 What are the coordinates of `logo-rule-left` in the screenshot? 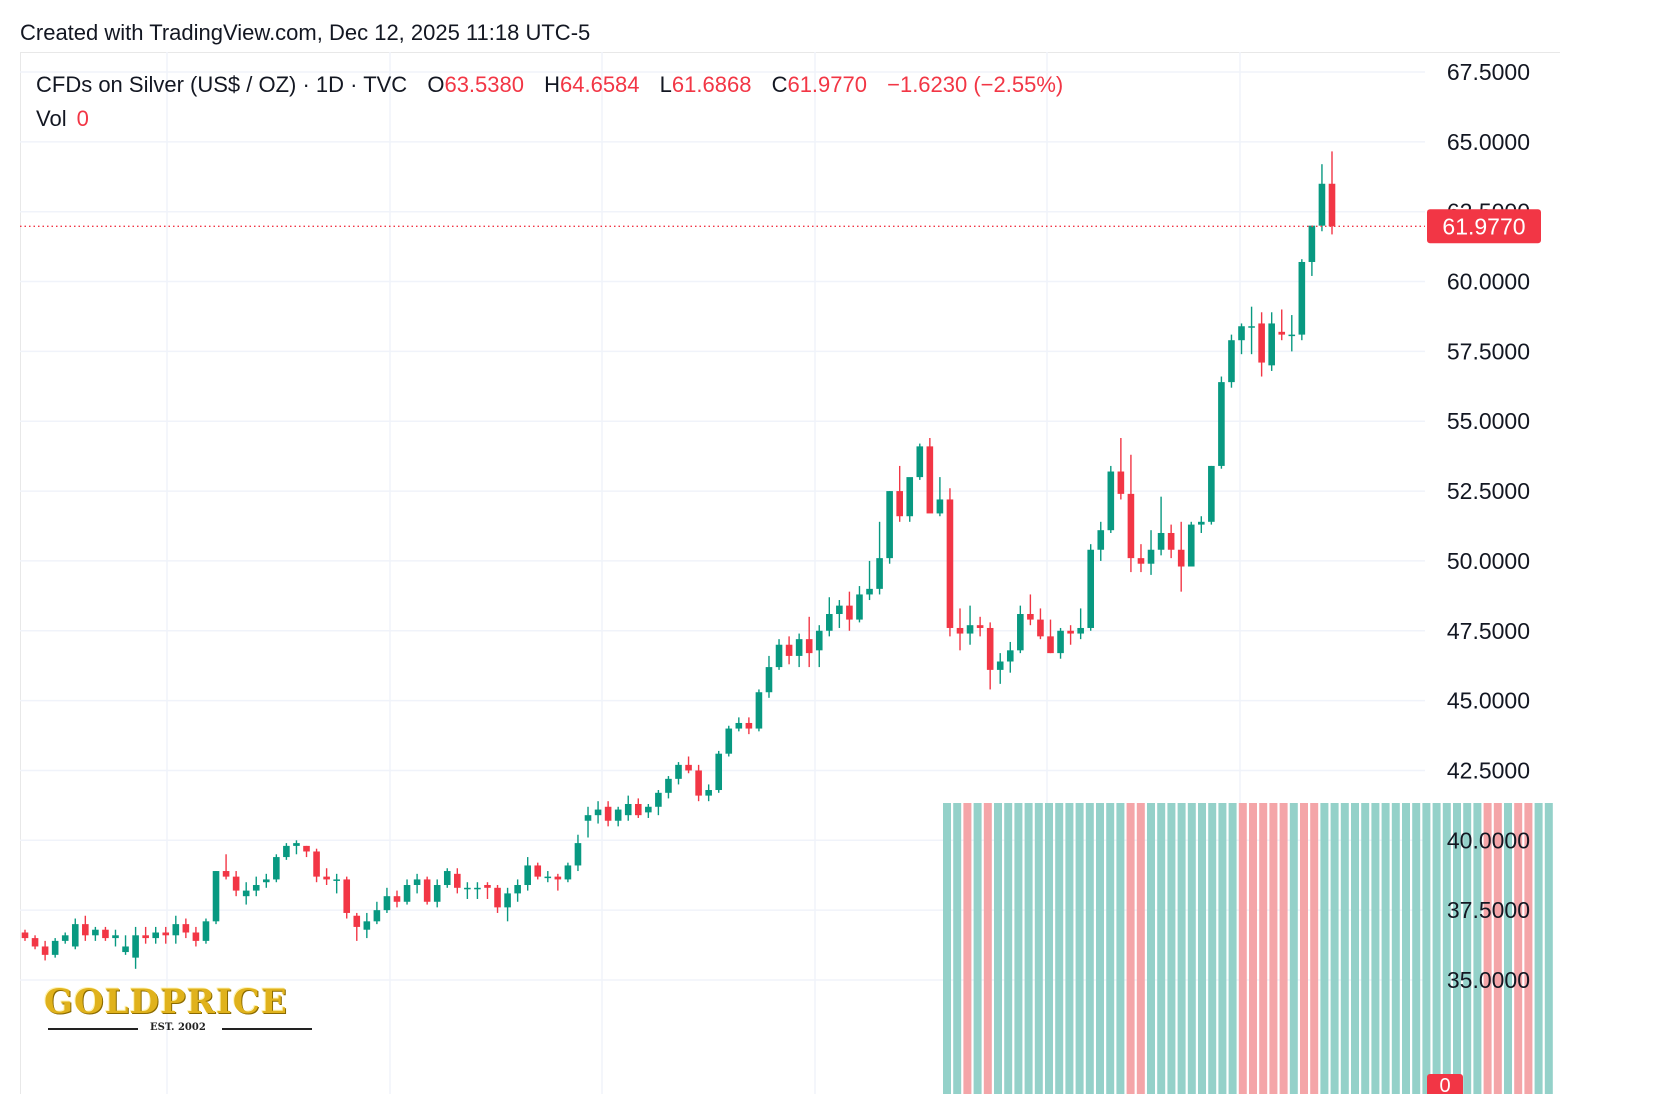 It's located at (93, 1029).